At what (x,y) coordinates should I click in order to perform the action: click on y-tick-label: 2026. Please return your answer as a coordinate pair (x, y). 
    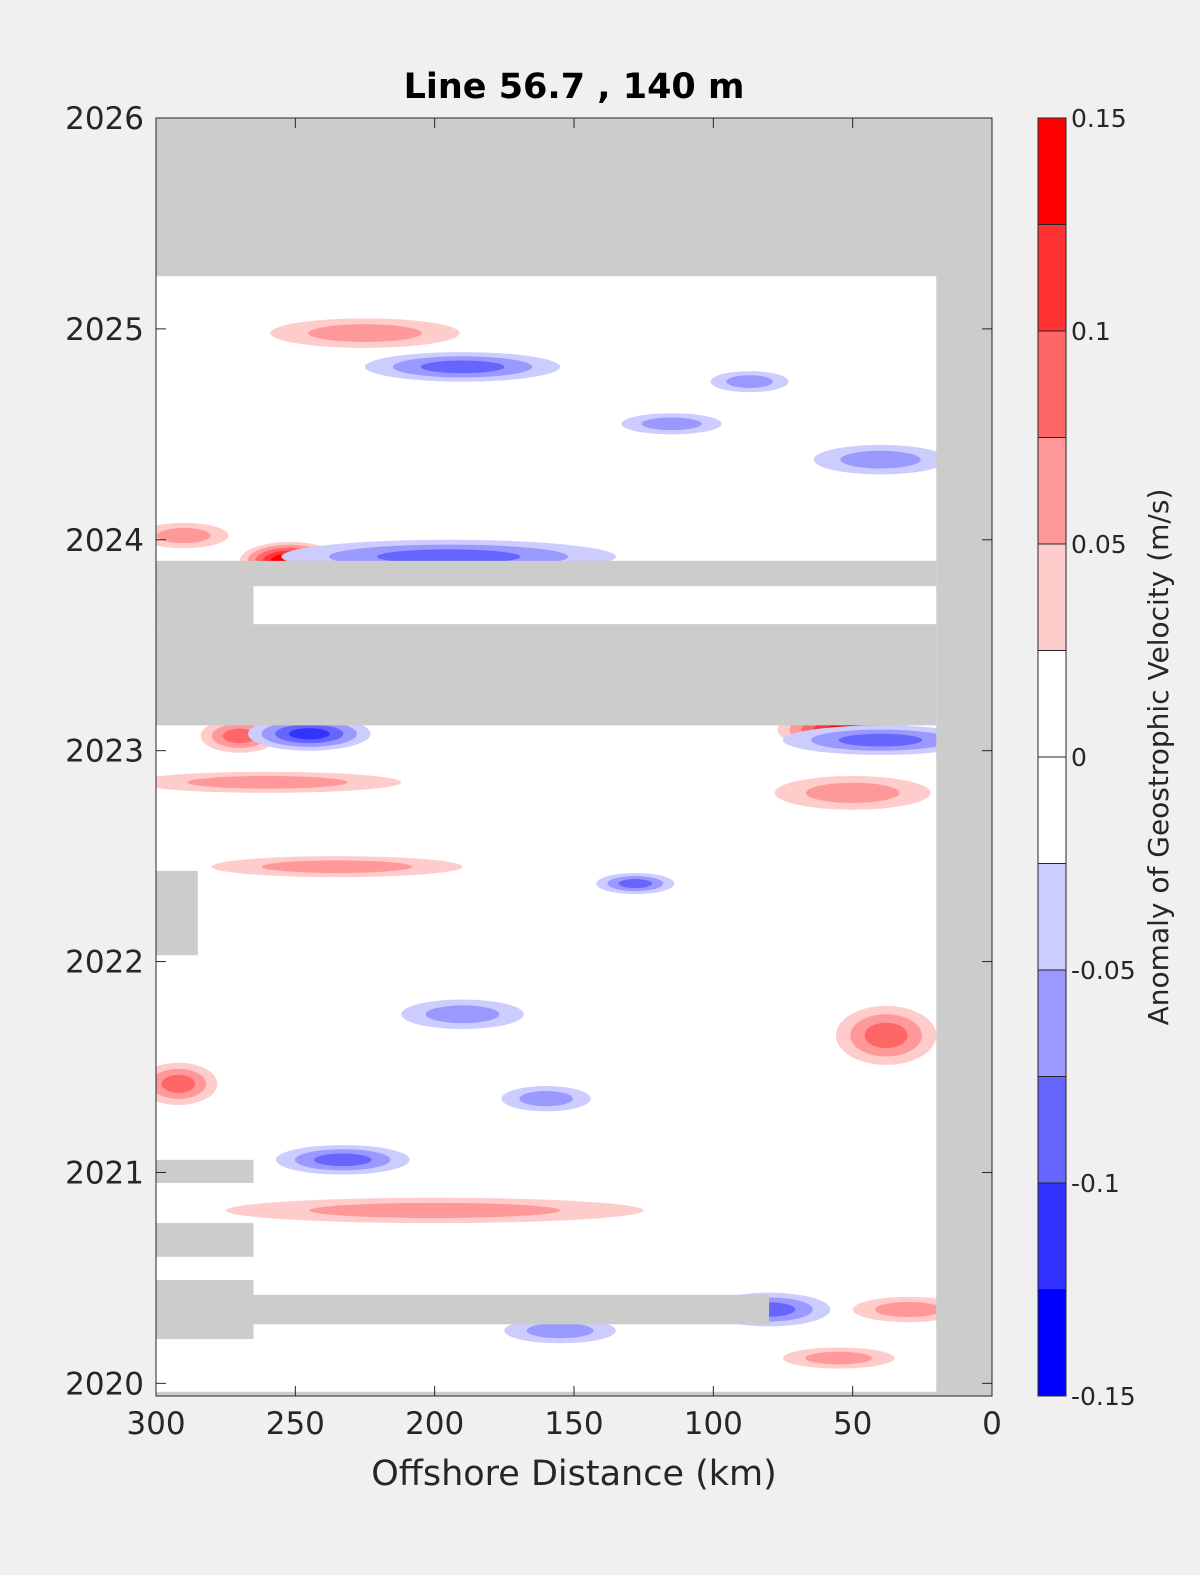
    Looking at the image, I should click on (104, 119).